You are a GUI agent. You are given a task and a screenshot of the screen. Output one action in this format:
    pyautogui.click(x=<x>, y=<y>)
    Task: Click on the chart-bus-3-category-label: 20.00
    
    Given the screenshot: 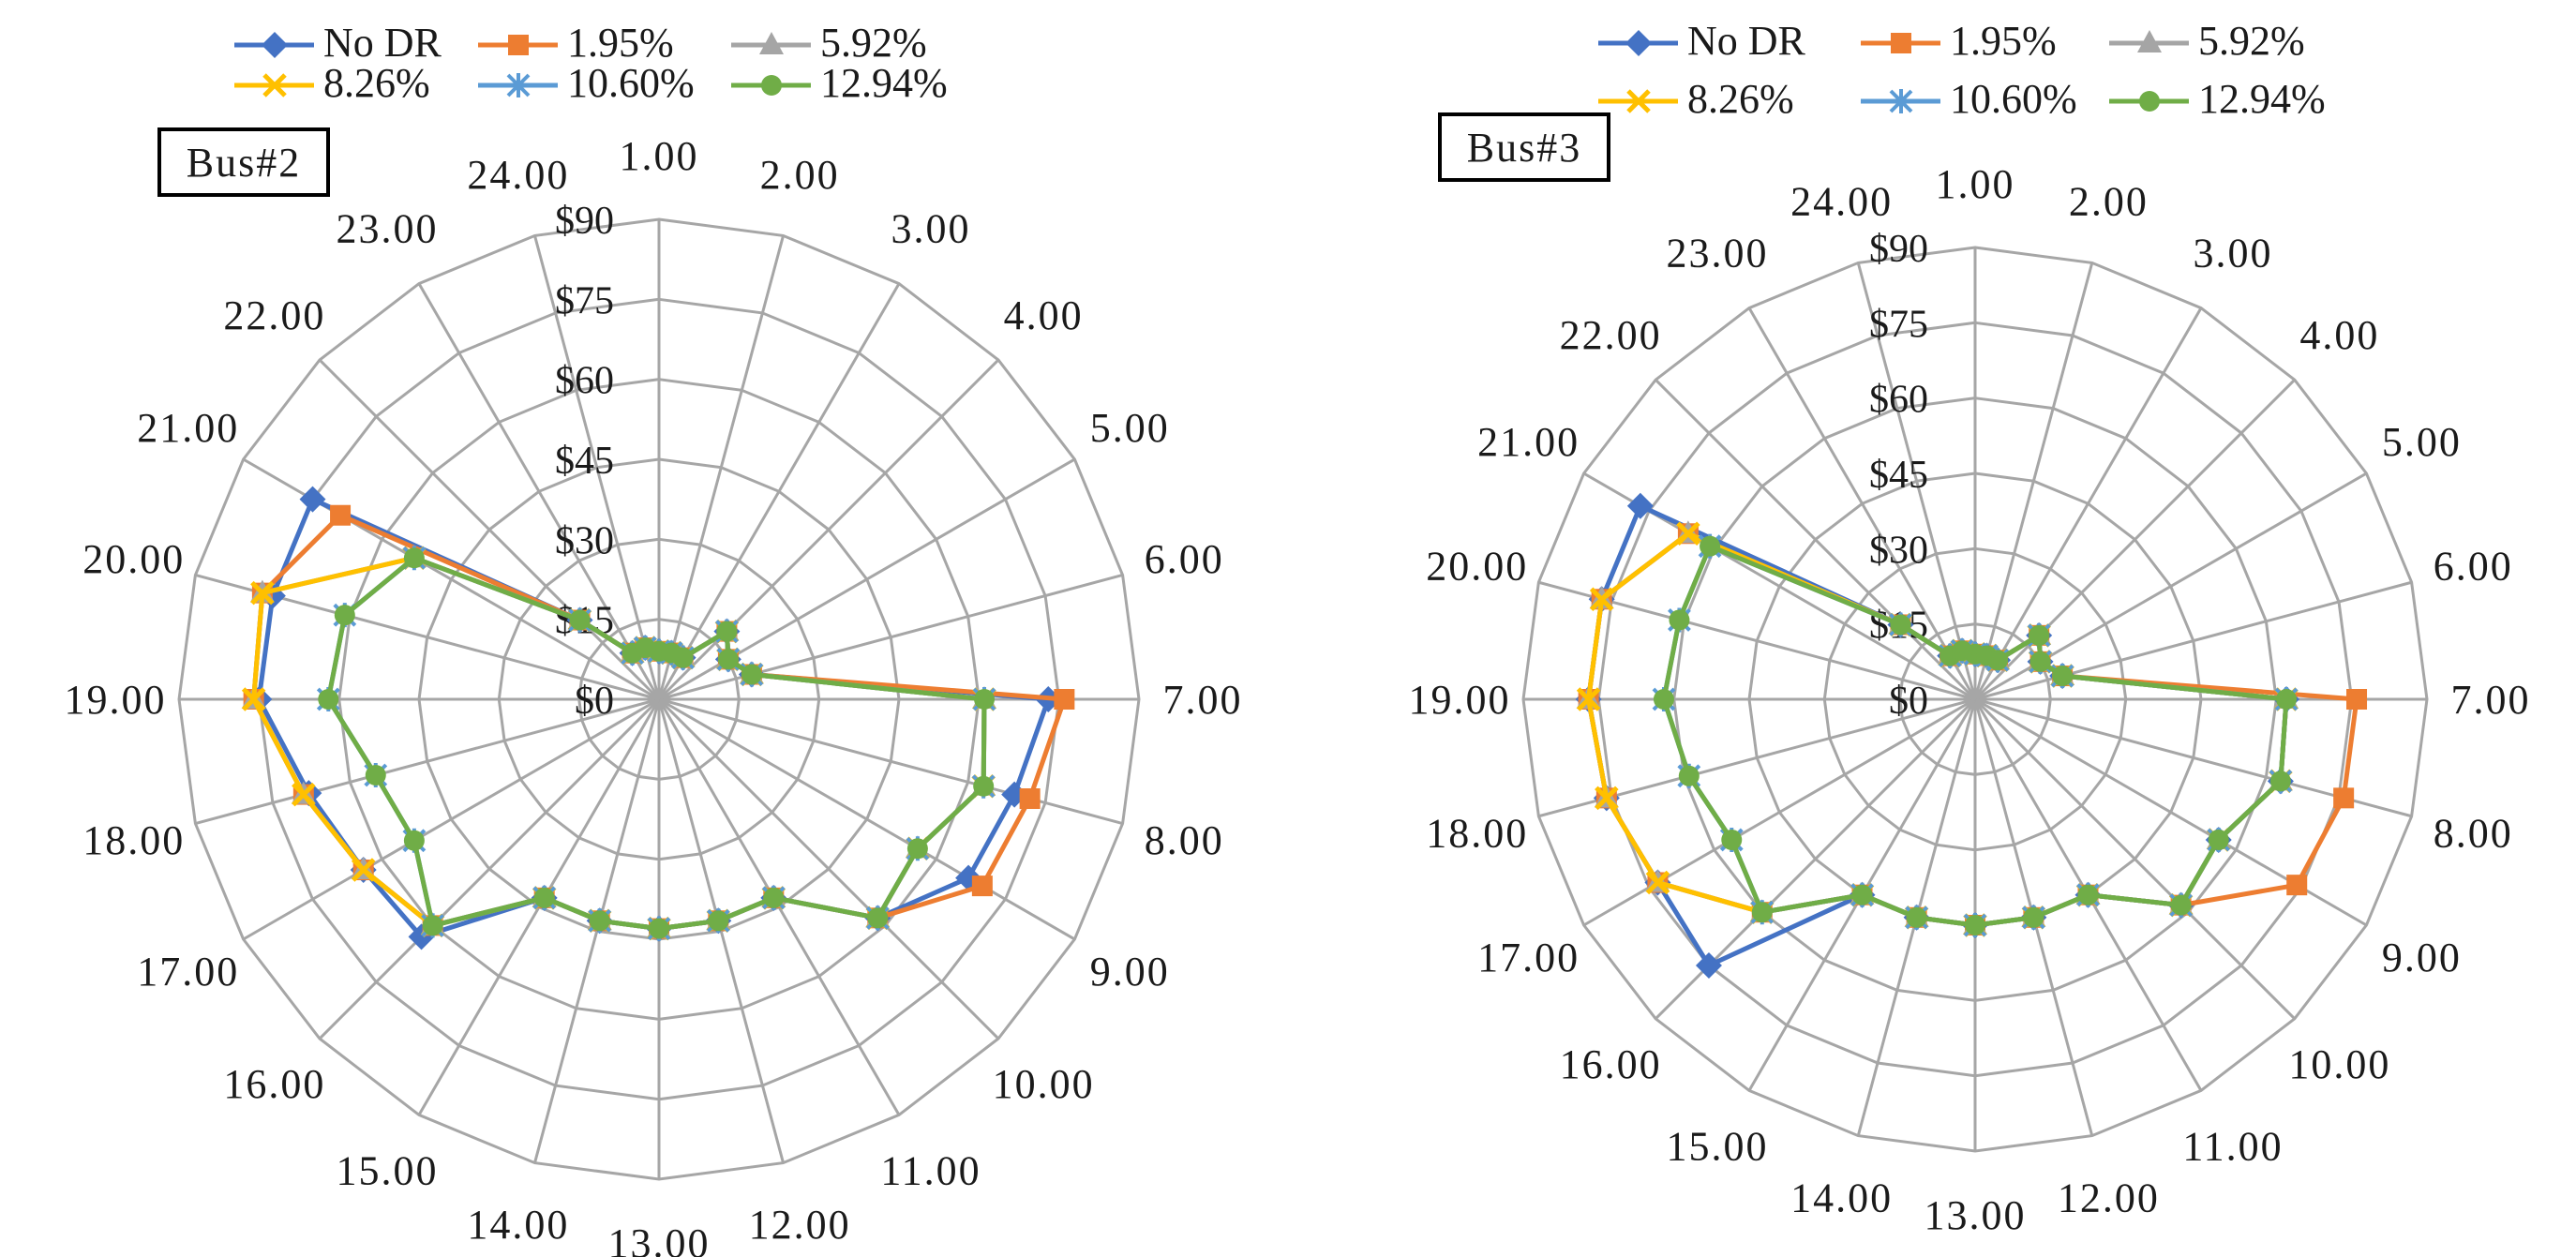 What is the action you would take?
    pyautogui.click(x=1477, y=567)
    